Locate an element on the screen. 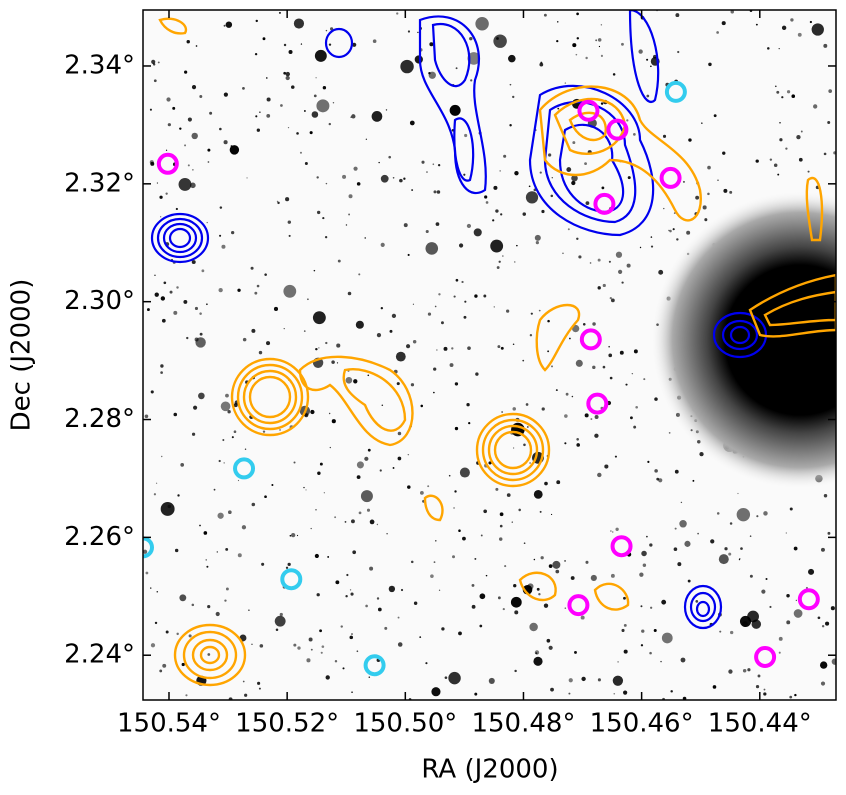  y-tick-label: 2.24° is located at coordinates (99, 655).